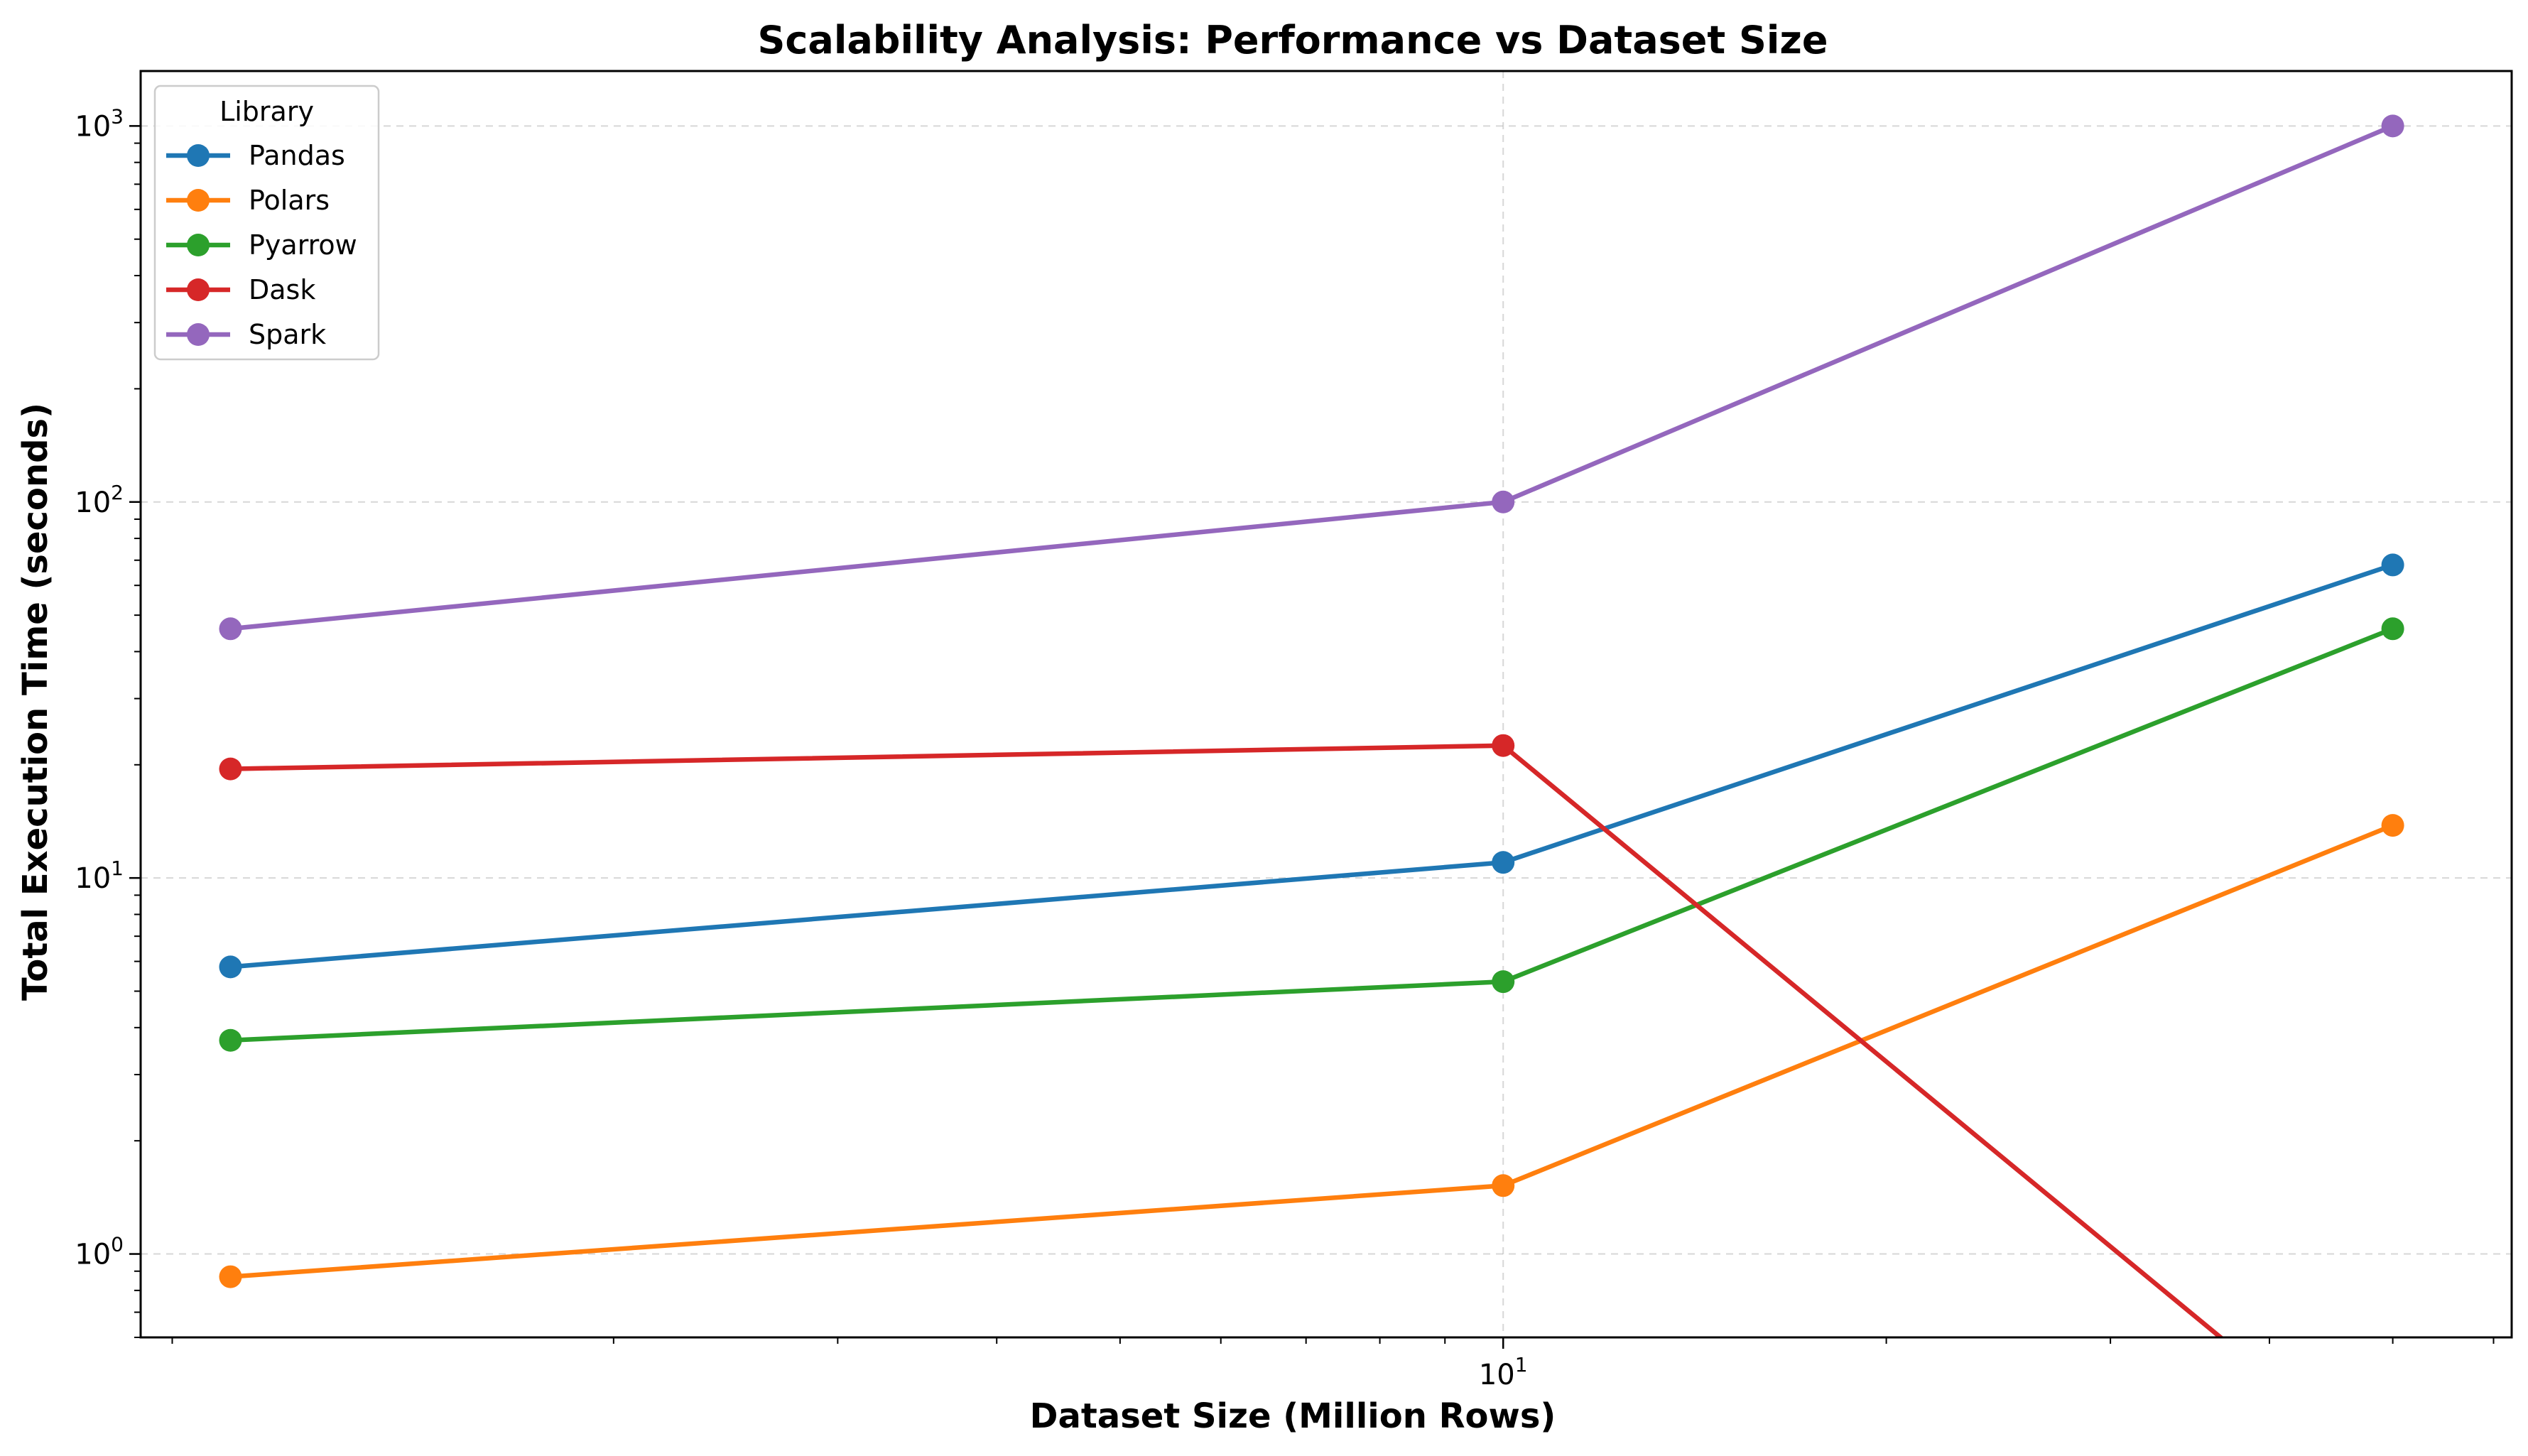 Image resolution: width=2528 pixels, height=1456 pixels. What do you see at coordinates (248, 201) in the screenshot?
I see `legend-item-polars: Polars` at bounding box center [248, 201].